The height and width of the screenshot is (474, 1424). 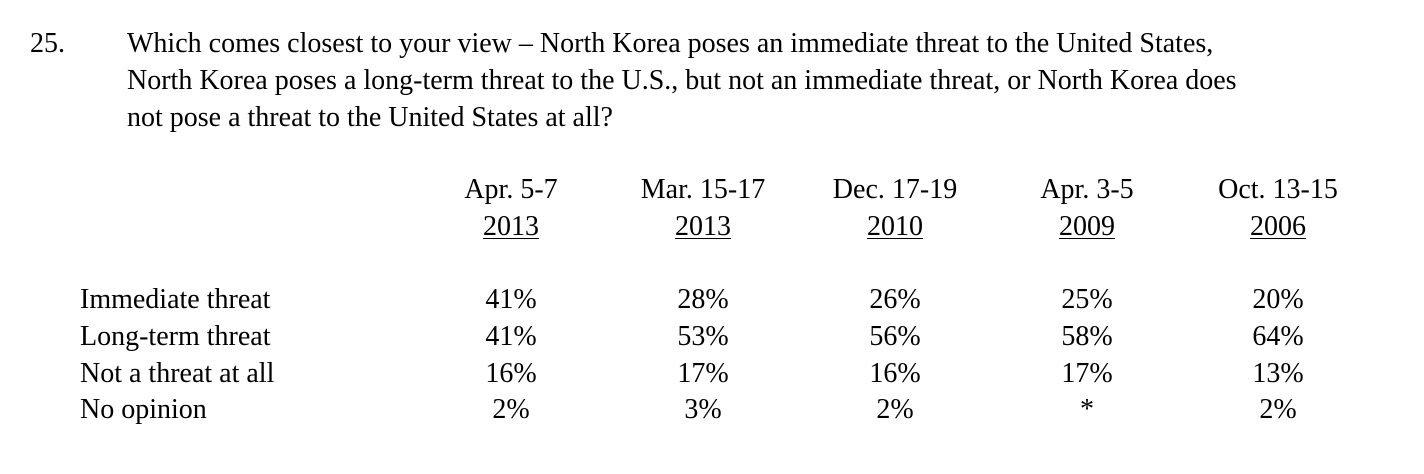 What do you see at coordinates (895, 299) in the screenshot?
I see `table-cell: 26%` at bounding box center [895, 299].